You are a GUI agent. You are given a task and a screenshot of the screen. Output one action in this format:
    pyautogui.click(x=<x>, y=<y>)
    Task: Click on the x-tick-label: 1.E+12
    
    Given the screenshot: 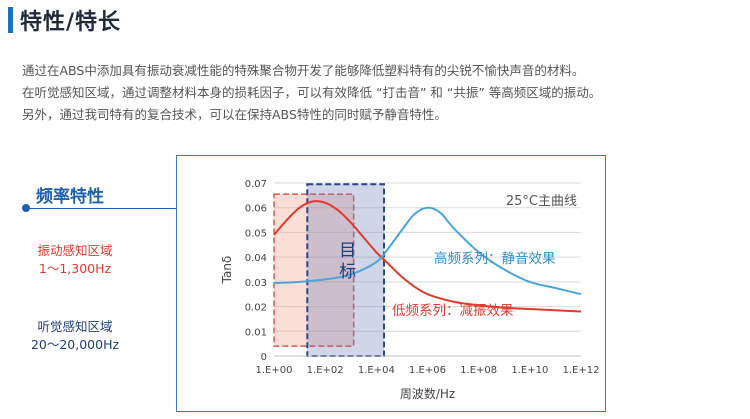 What is the action you would take?
    pyautogui.click(x=581, y=370)
    